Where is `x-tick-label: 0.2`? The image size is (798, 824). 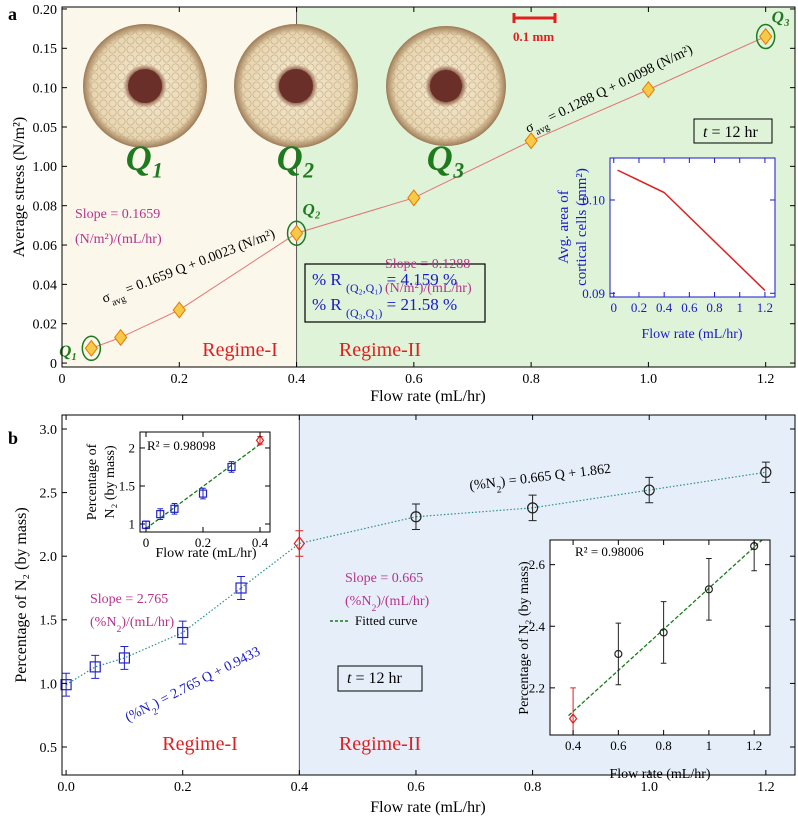 x-tick-label: 0.2 is located at coordinates (639, 307).